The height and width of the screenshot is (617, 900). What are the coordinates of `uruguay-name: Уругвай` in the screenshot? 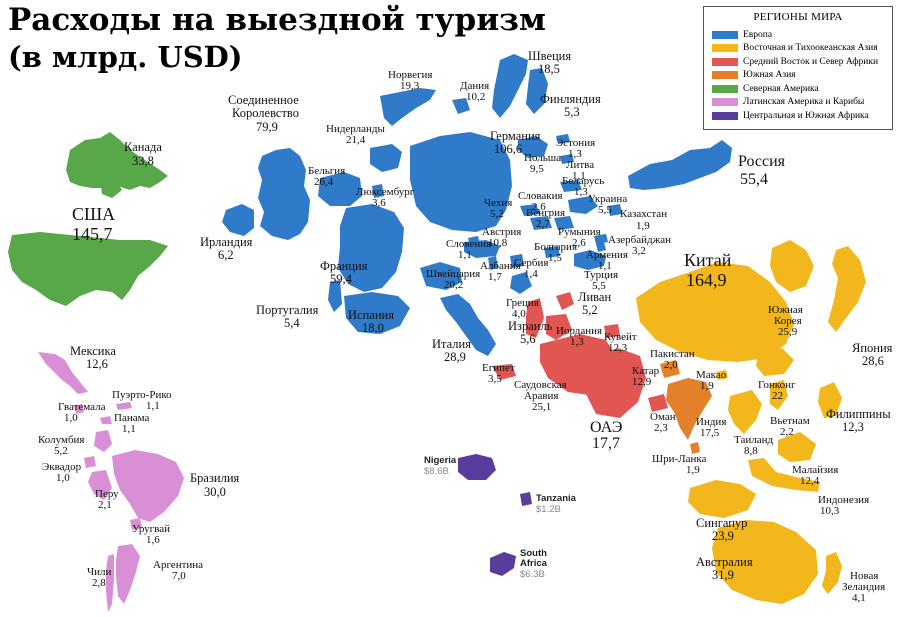 It's located at (151, 529).